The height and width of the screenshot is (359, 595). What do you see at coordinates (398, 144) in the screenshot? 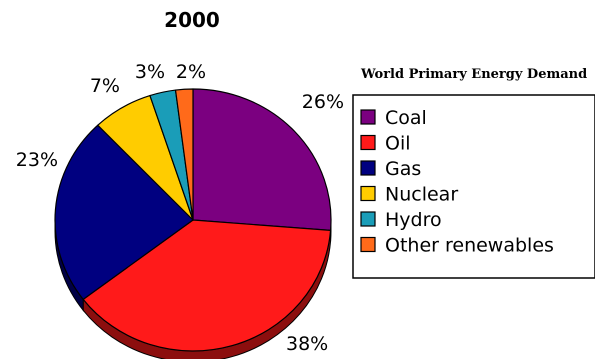
I see `legend-label-oil: Oil` at bounding box center [398, 144].